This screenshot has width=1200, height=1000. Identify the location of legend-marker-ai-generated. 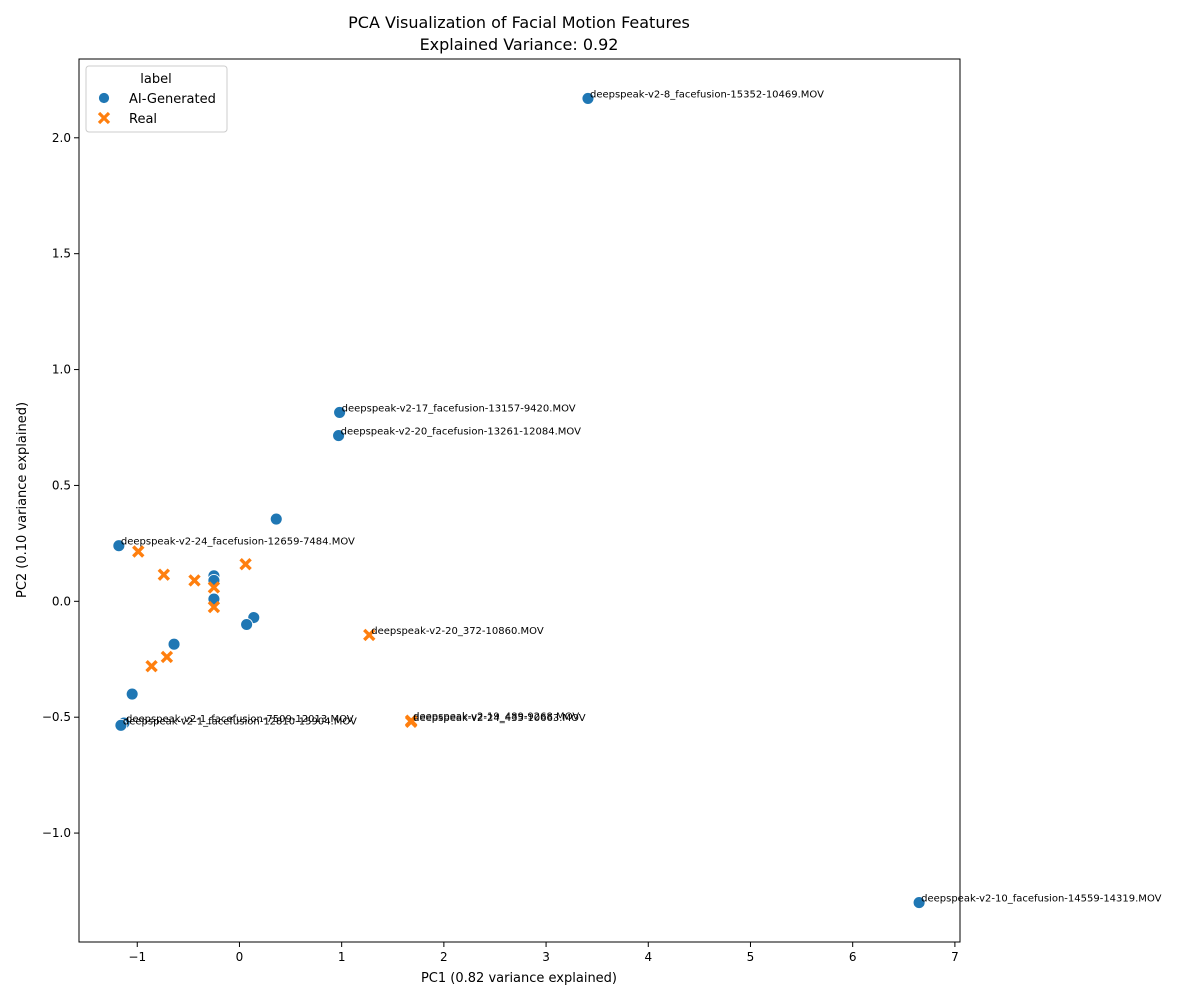
(104, 98).